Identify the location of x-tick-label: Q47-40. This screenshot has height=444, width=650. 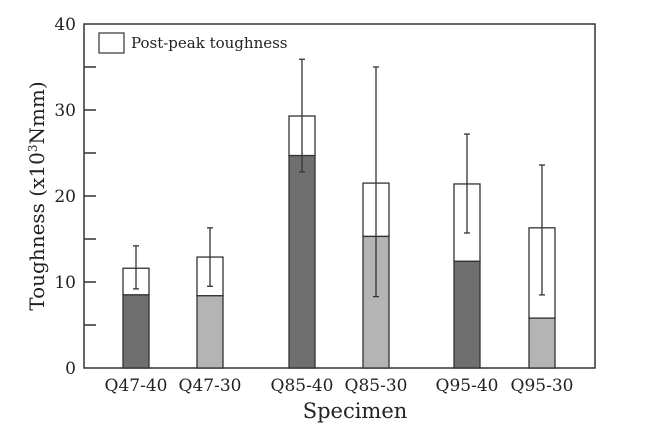
(136, 386).